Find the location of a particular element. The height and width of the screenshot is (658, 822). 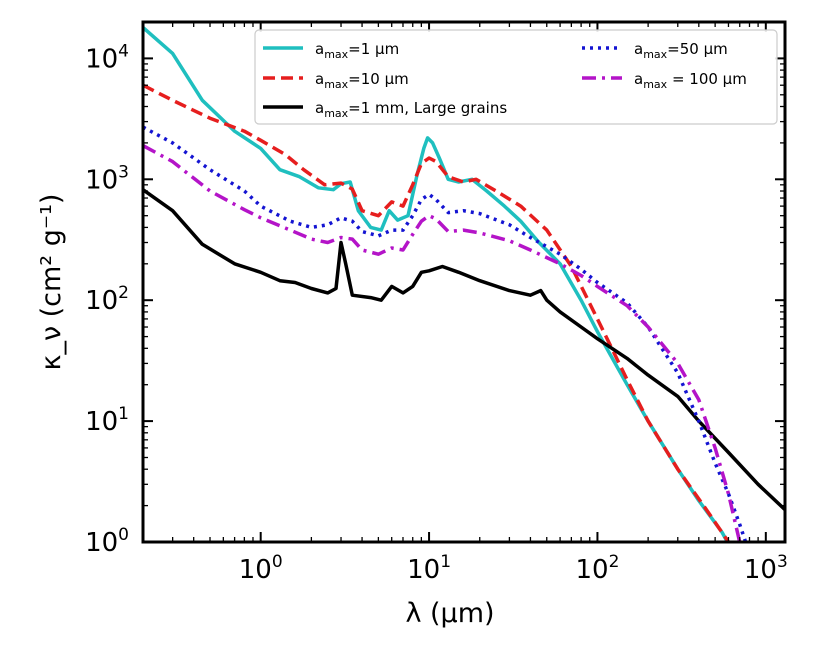

legend-label-0: amax=1 μm is located at coordinates (357, 50).